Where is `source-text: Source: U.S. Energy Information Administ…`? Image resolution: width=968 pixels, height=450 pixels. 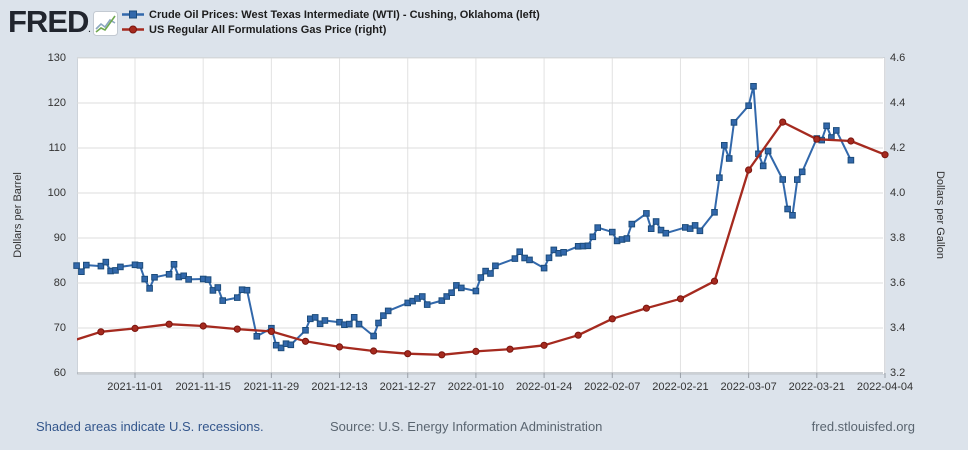
source-text: Source: U.S. Energy Information Administ… is located at coordinates (466, 426).